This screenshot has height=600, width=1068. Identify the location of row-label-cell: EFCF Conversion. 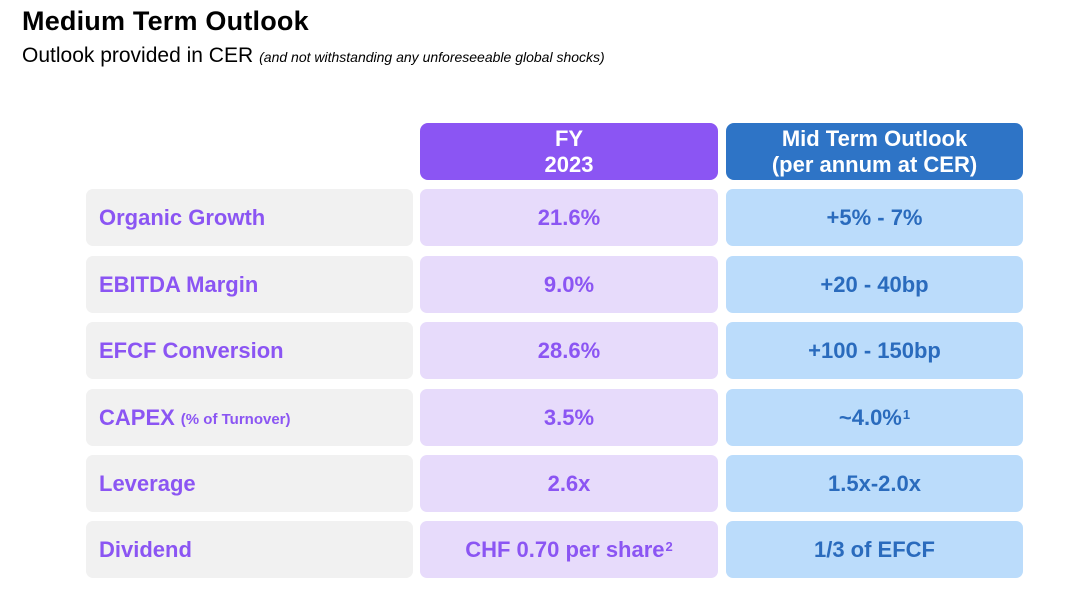
(249, 350).